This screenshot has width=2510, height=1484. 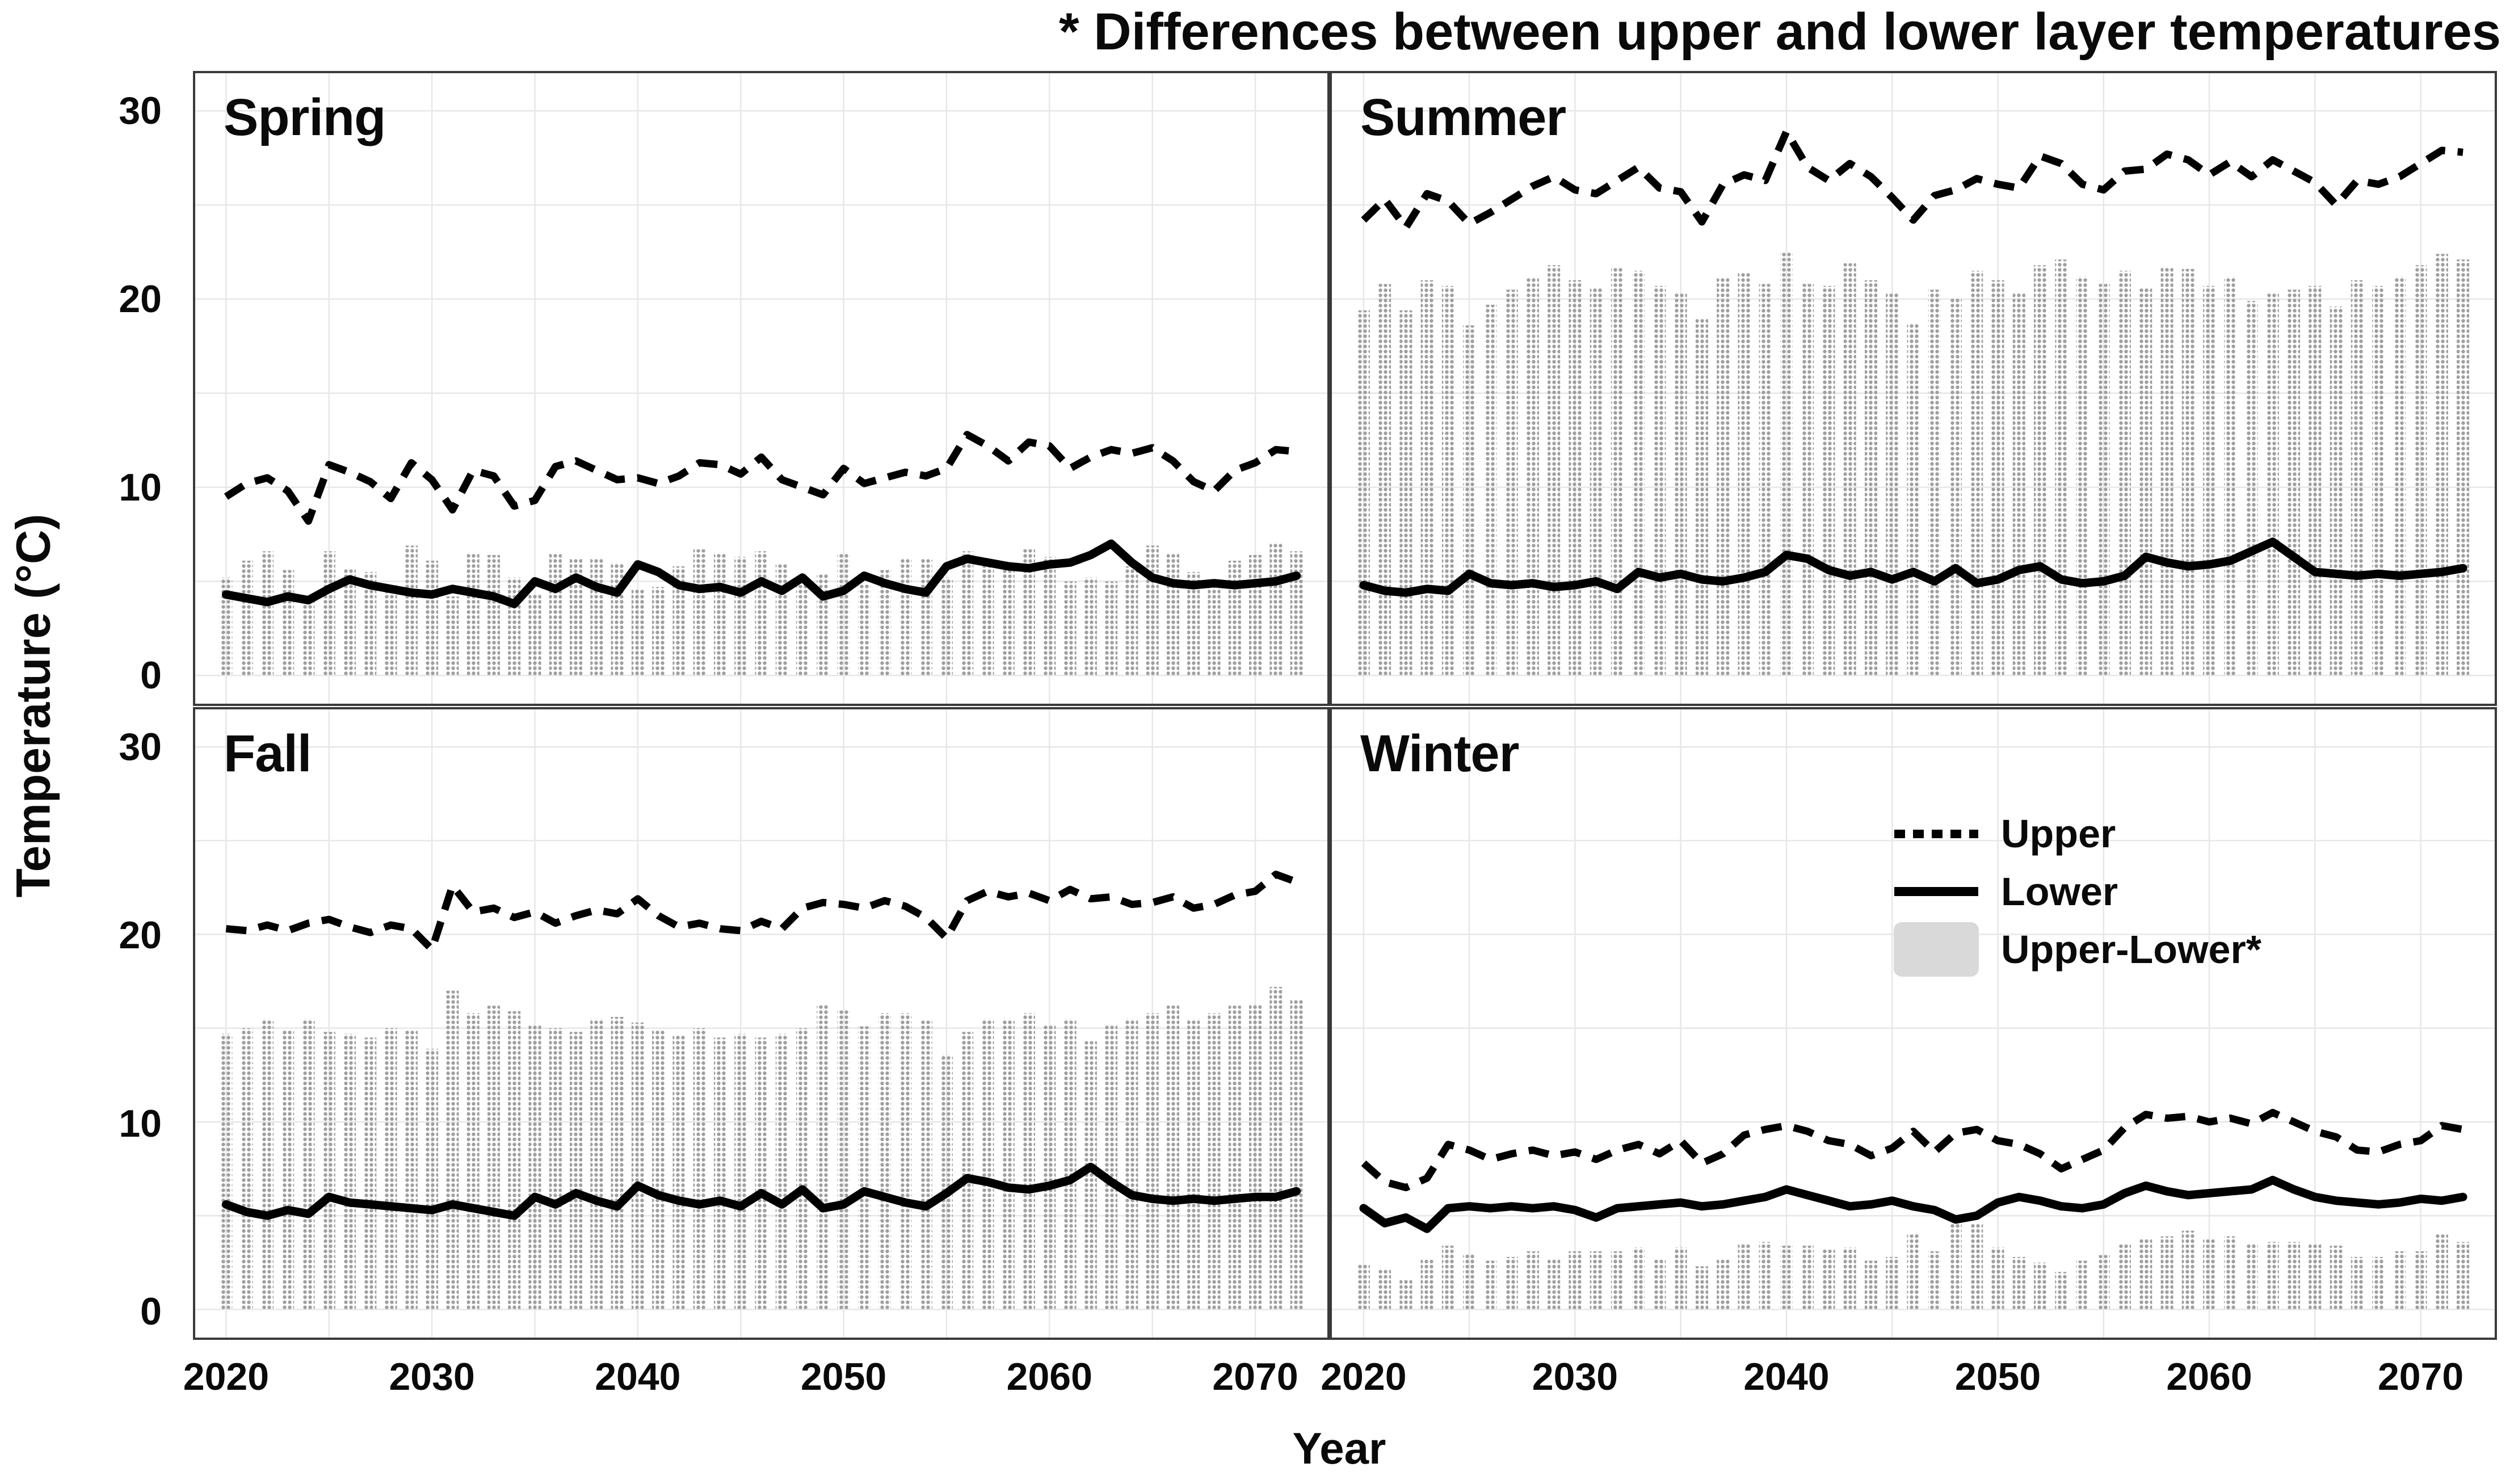 I want to click on legend-item-upper-lower: Upper-Lower*, so click(x=2076, y=949).